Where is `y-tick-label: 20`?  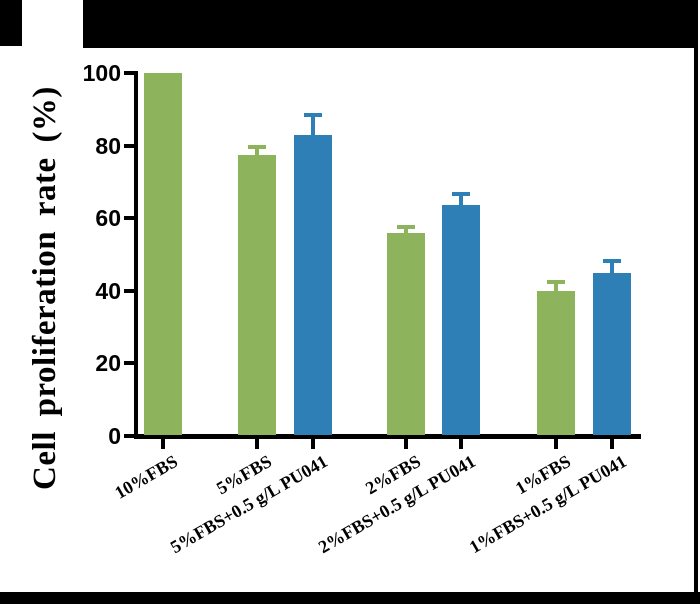
y-tick-label: 20 is located at coordinates (108, 363).